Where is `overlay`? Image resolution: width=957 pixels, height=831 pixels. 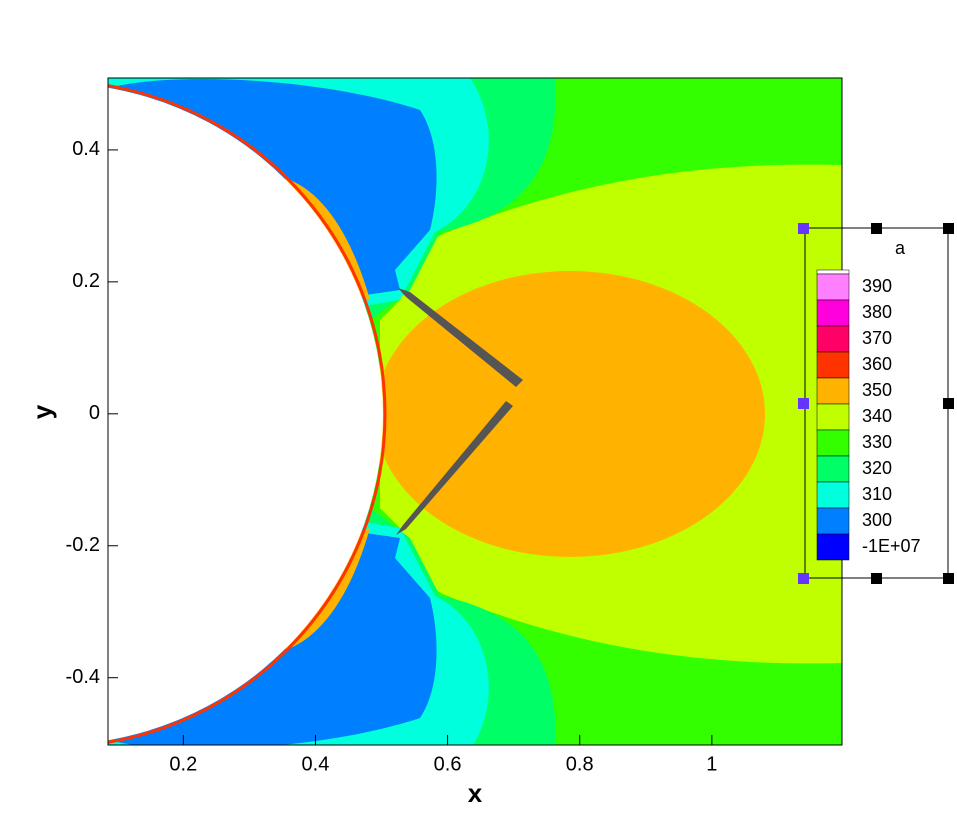
overlay is located at coordinates (459, 411).